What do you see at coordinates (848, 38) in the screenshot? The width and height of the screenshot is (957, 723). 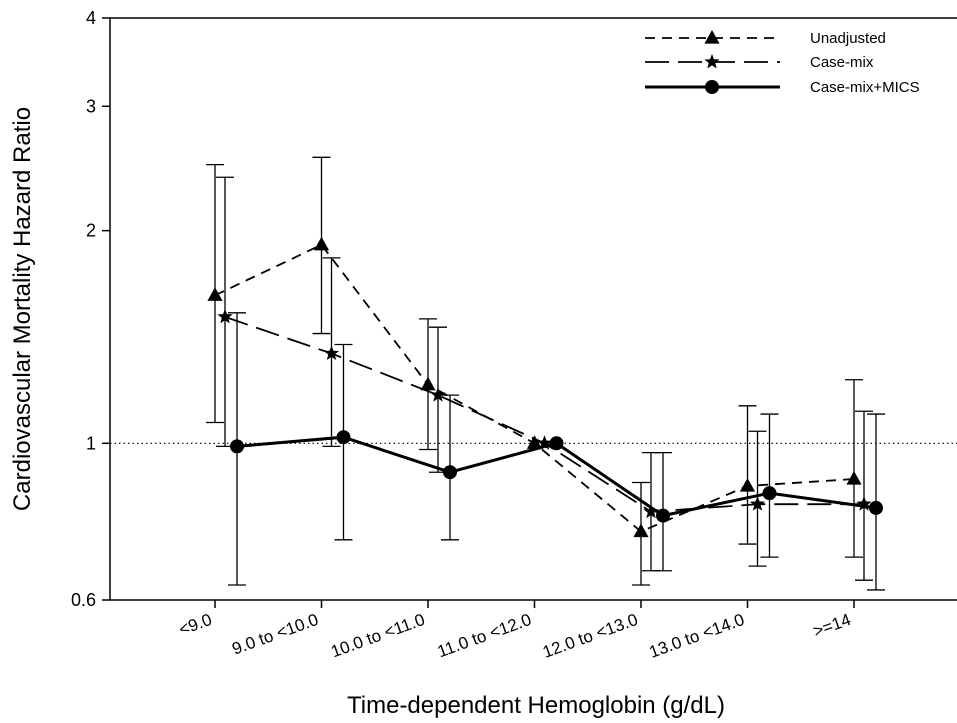 I see `legend-label: Unadjusted` at bounding box center [848, 38].